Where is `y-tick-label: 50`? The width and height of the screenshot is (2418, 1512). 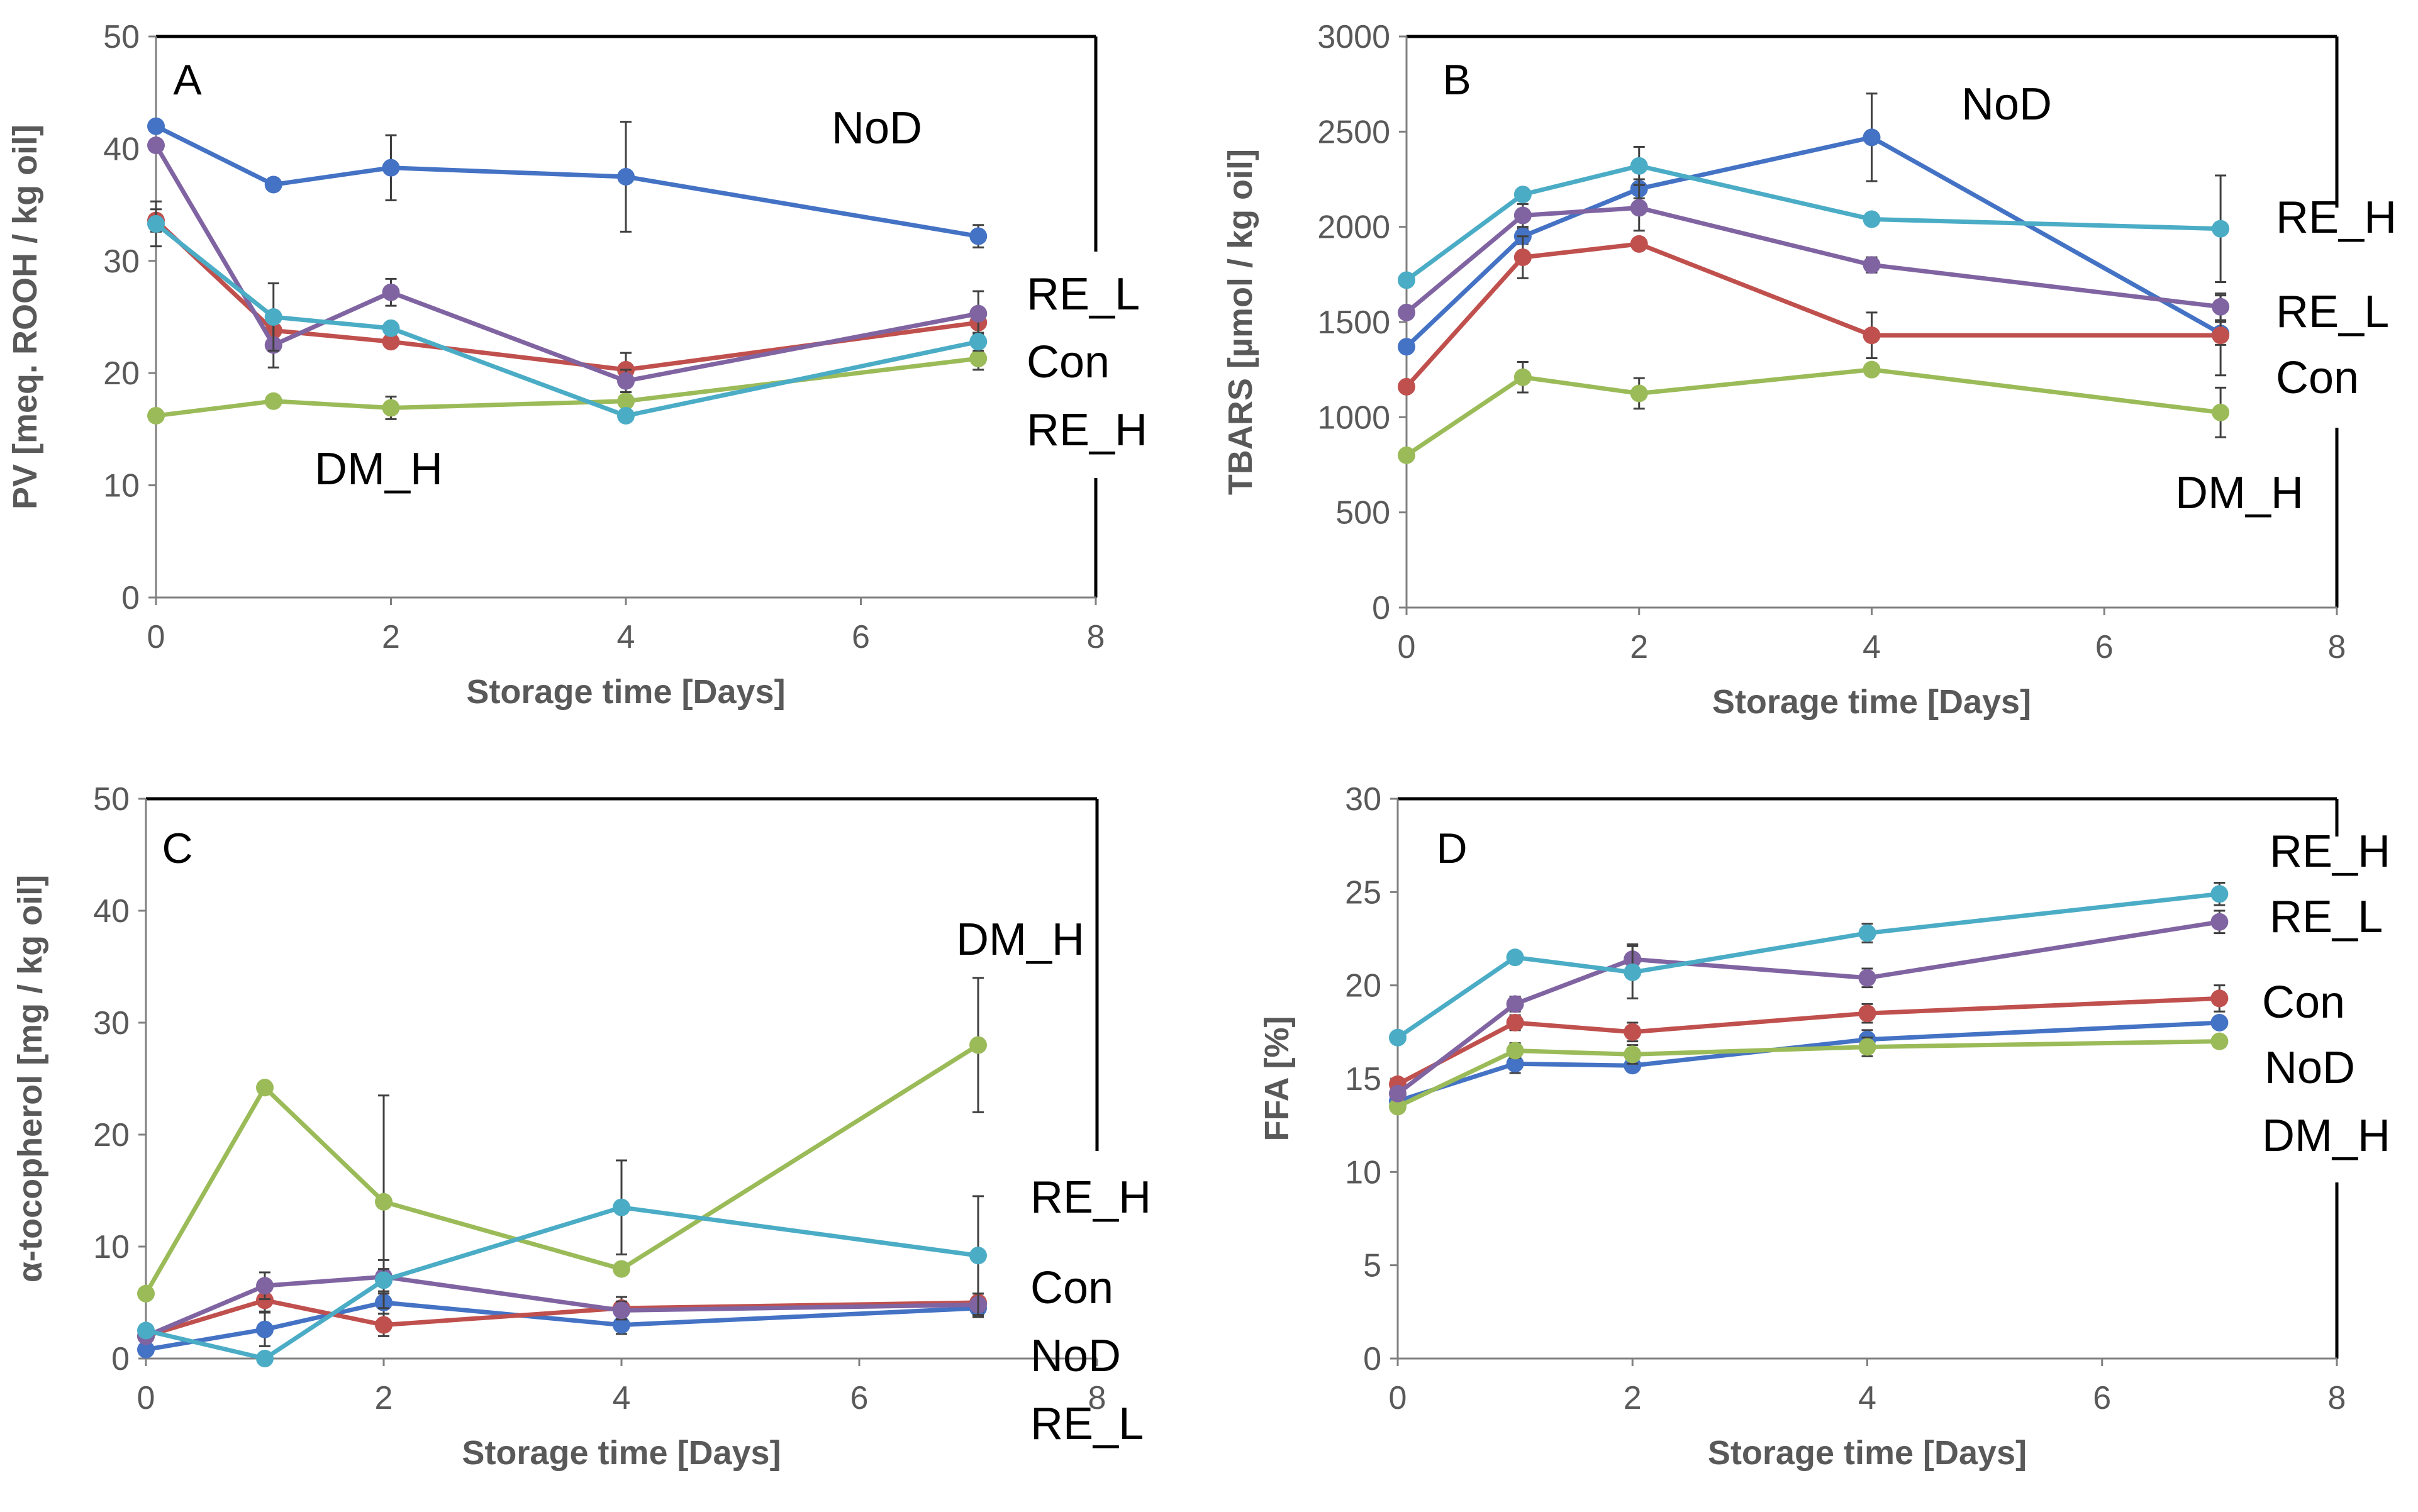
y-tick-label: 50 is located at coordinates (121, 37).